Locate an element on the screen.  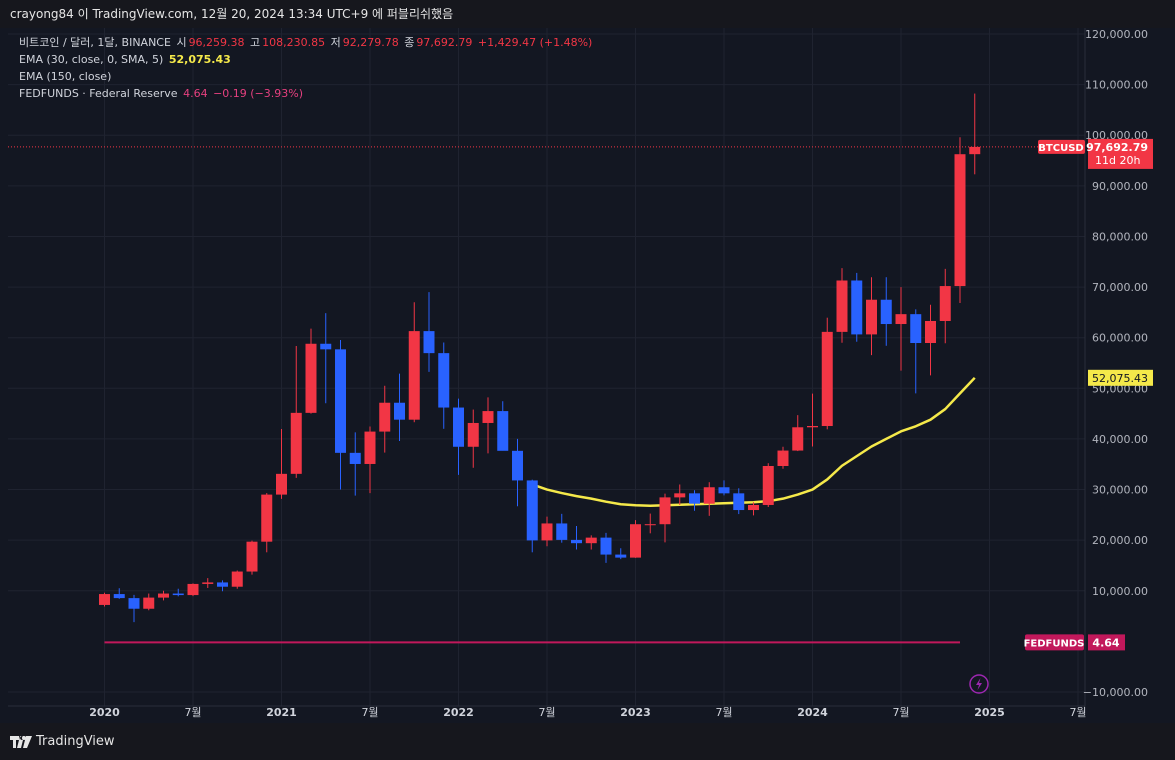
fedfunds-value-box is located at coordinates (1106, 642).